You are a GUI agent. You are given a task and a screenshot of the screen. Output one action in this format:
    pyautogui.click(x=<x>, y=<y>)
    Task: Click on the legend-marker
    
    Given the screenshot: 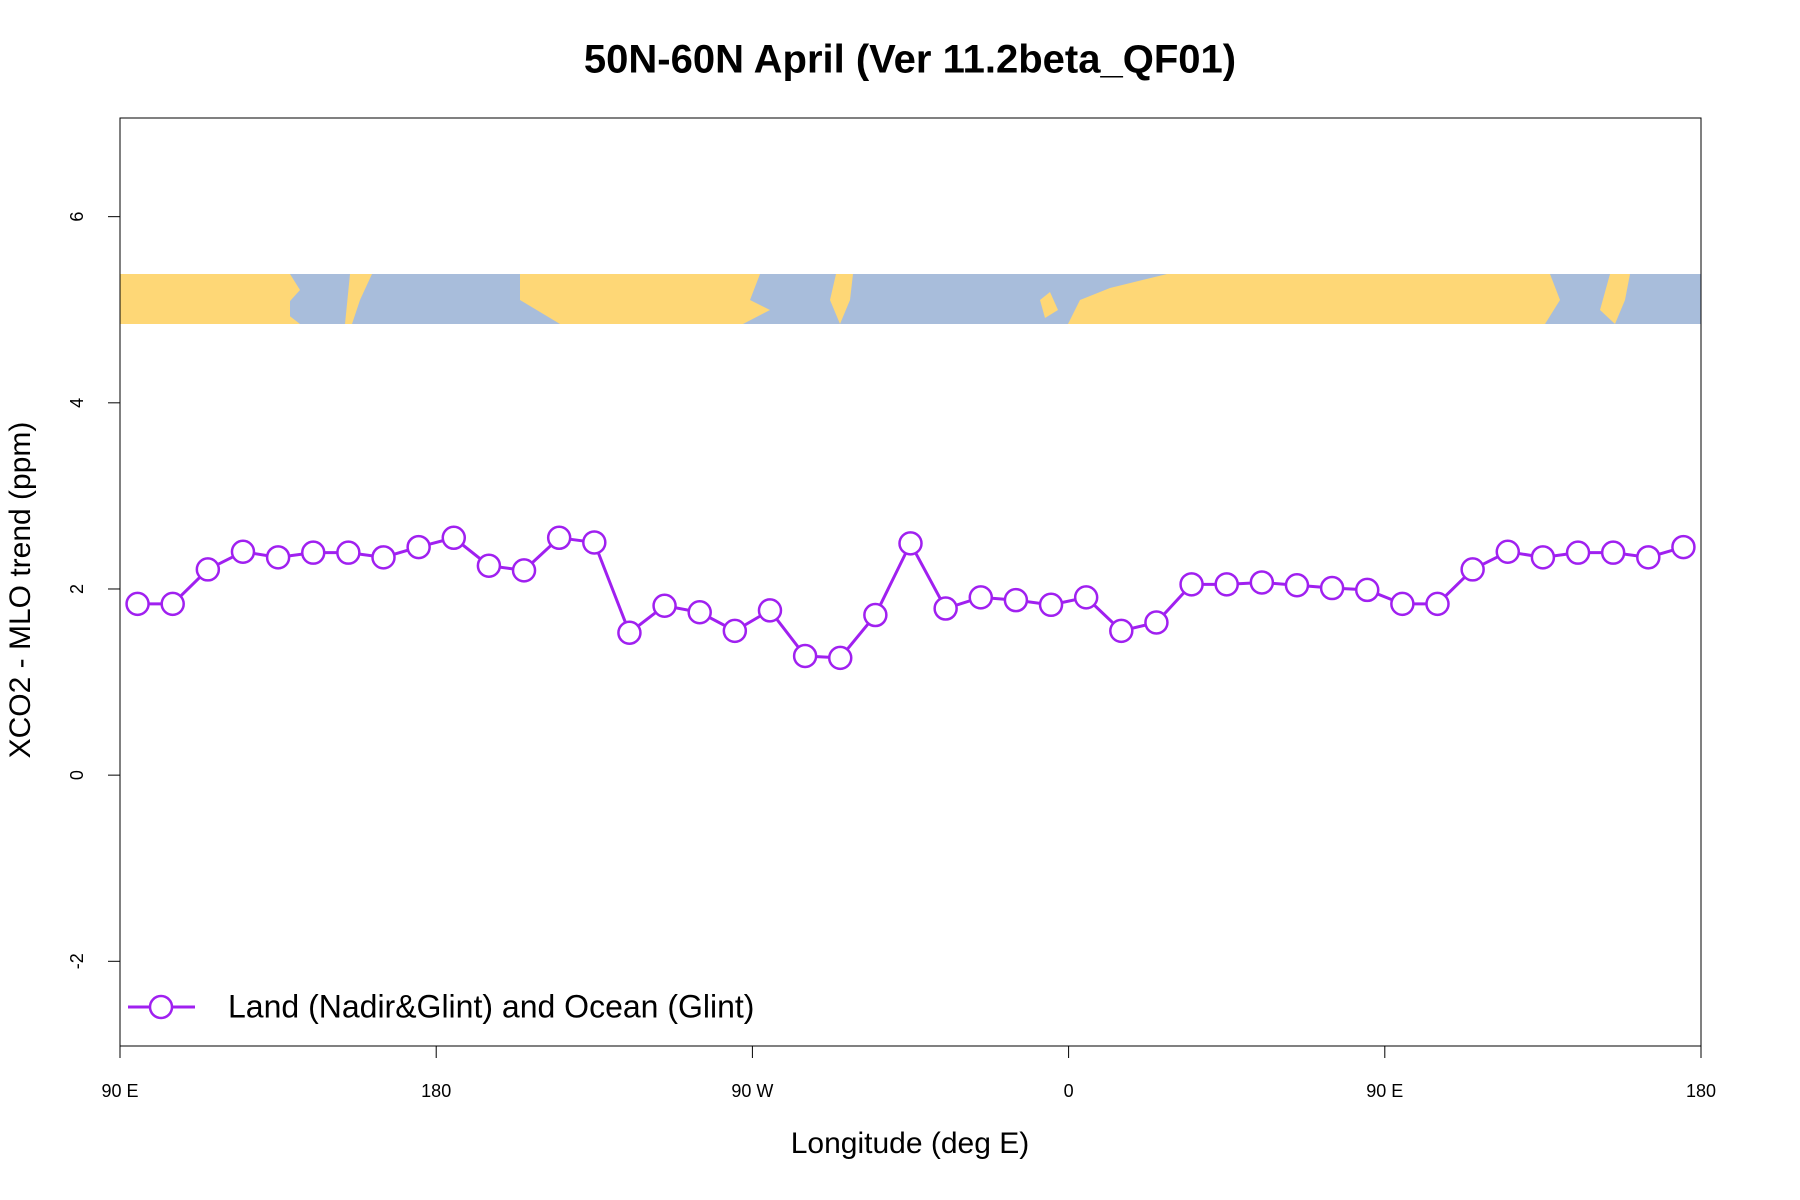 What is the action you would take?
    pyautogui.click(x=161, y=1007)
    